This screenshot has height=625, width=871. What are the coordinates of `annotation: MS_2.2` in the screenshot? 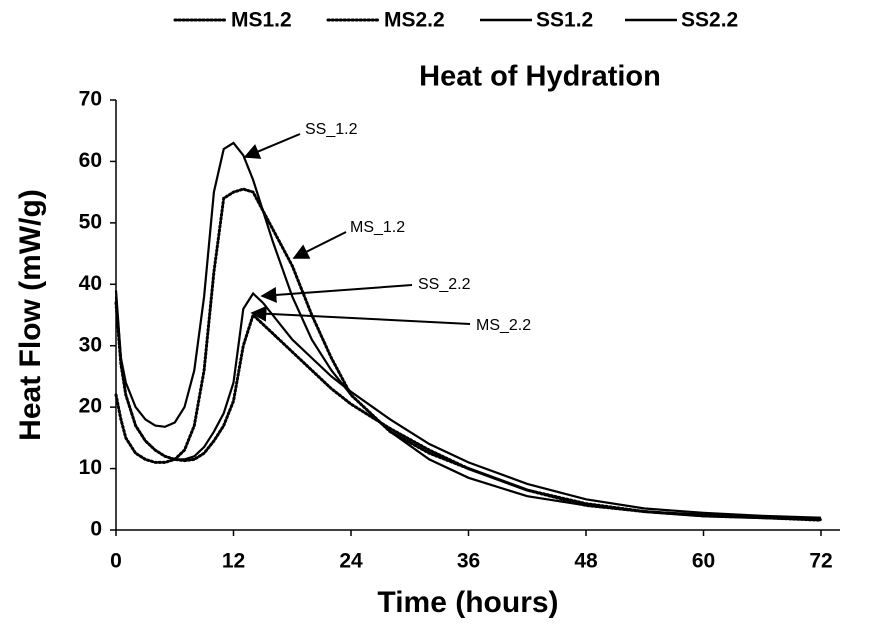 It's located at (503, 325).